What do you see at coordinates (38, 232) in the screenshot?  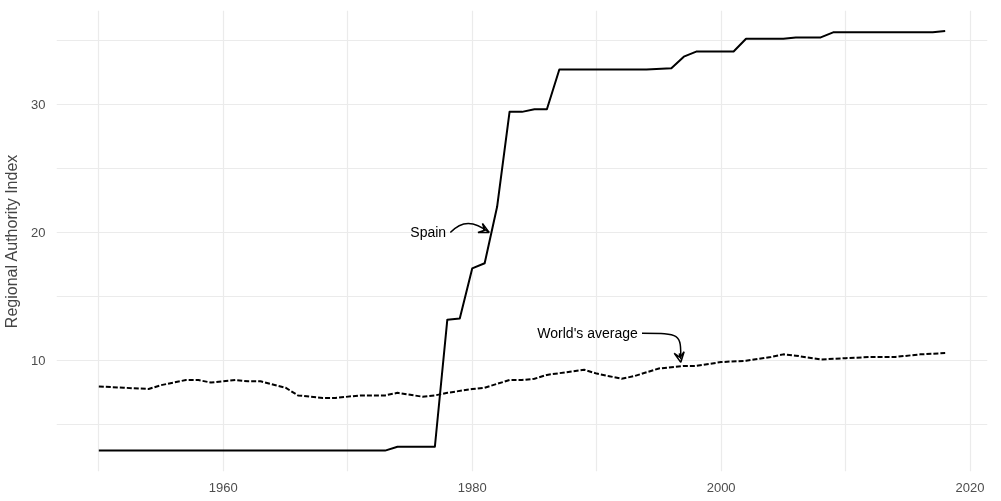 I see `y-tick-label: 20` at bounding box center [38, 232].